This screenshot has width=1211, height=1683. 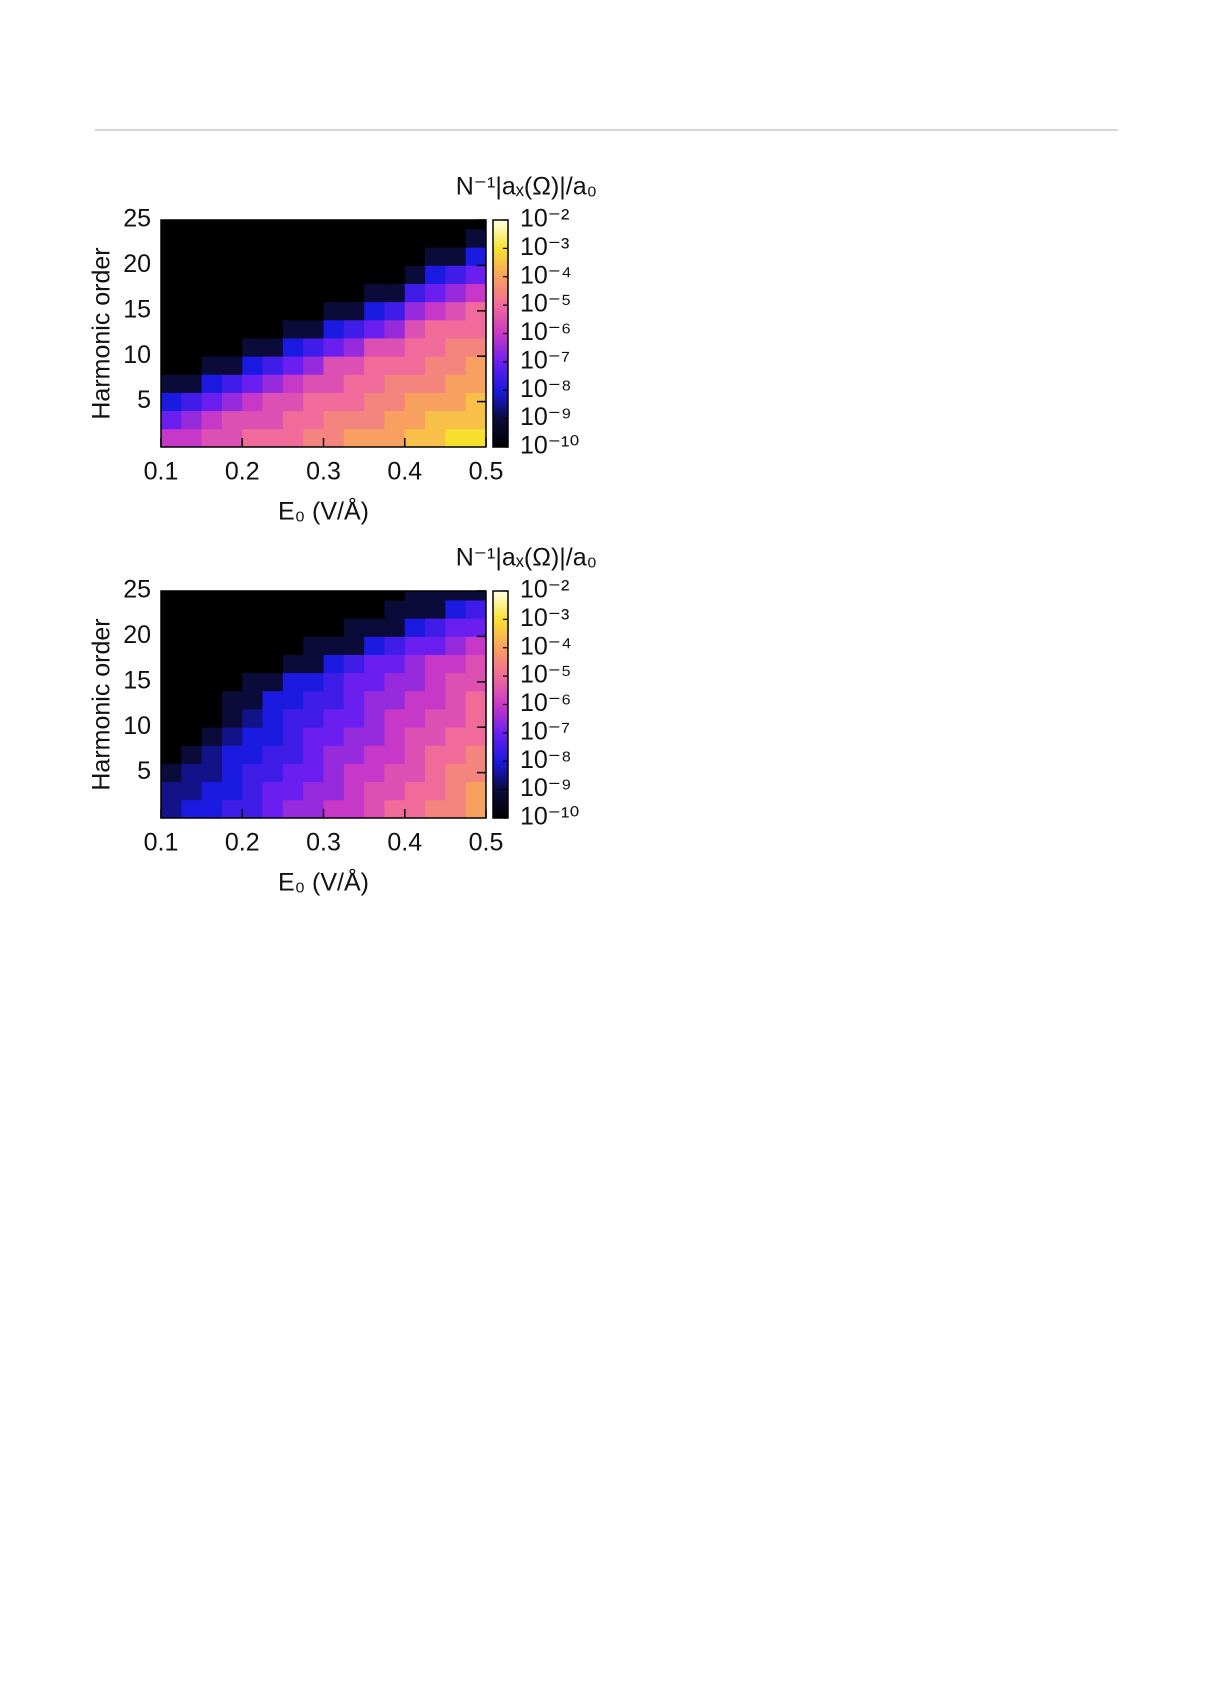 I want to click on x-tick-label: 0.2, so click(x=242, y=843).